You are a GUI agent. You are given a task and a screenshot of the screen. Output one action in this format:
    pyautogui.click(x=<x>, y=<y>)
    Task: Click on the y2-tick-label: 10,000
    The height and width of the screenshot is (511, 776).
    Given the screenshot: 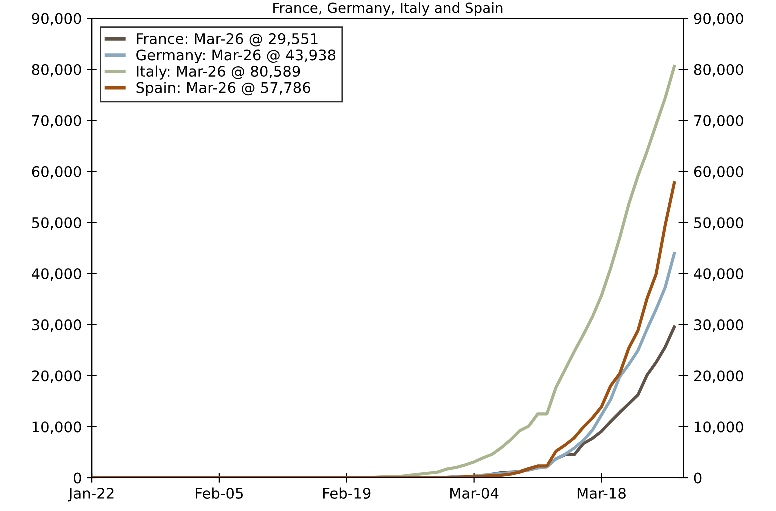 What is the action you would take?
    pyautogui.click(x=719, y=428)
    